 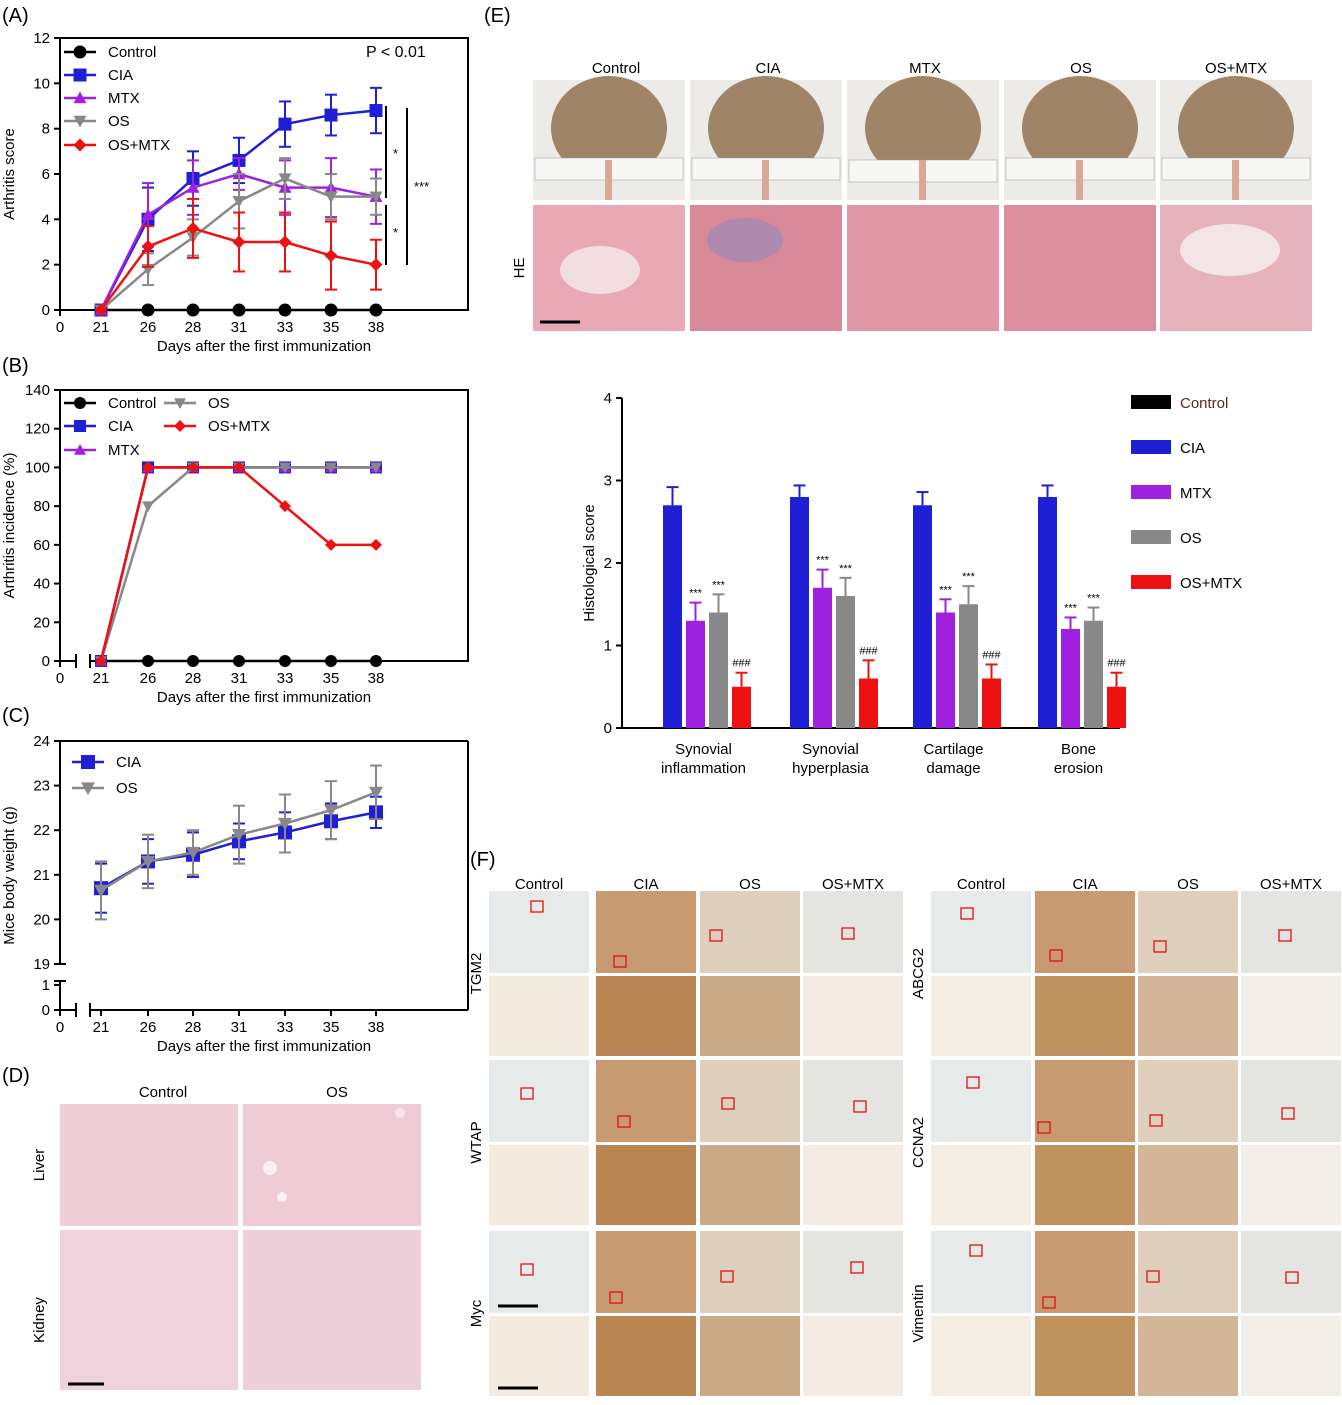 What do you see at coordinates (60, 327) in the screenshot?
I see `x-tick-label: 0` at bounding box center [60, 327].